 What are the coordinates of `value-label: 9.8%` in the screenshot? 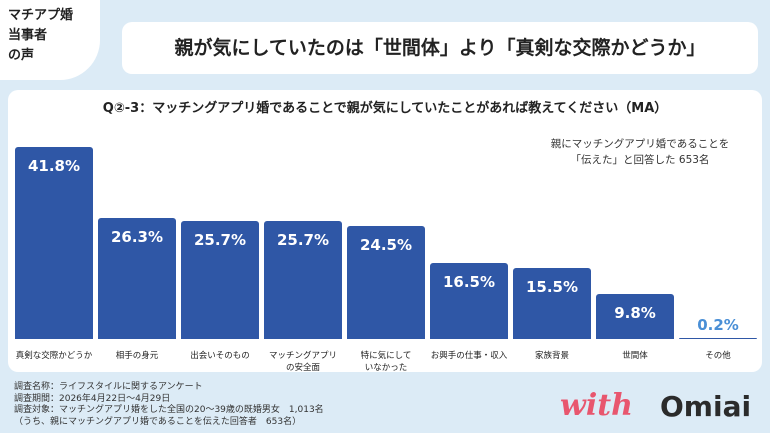 It's located at (635, 312).